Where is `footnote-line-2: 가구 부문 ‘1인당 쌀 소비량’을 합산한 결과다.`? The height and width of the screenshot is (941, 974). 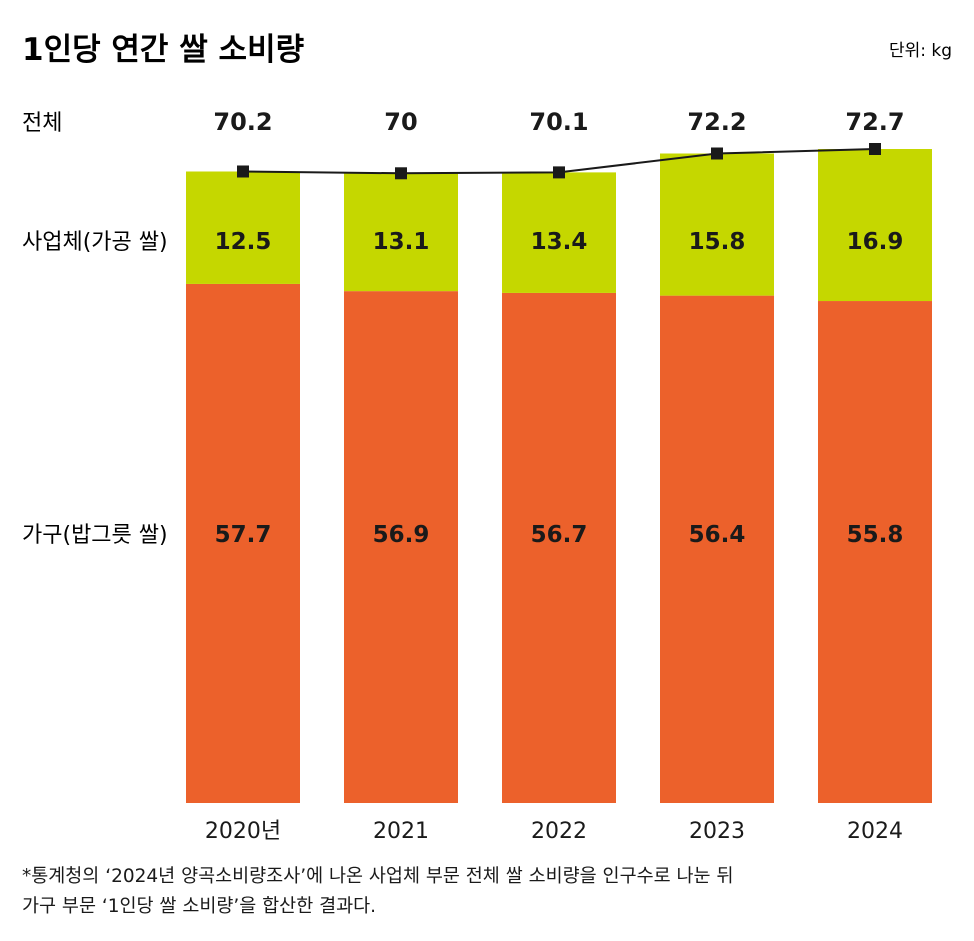
footnote-line-2: 가구 부문 ‘1인당 쌀 소비량’을 합산한 결과다. is located at coordinates (199, 906).